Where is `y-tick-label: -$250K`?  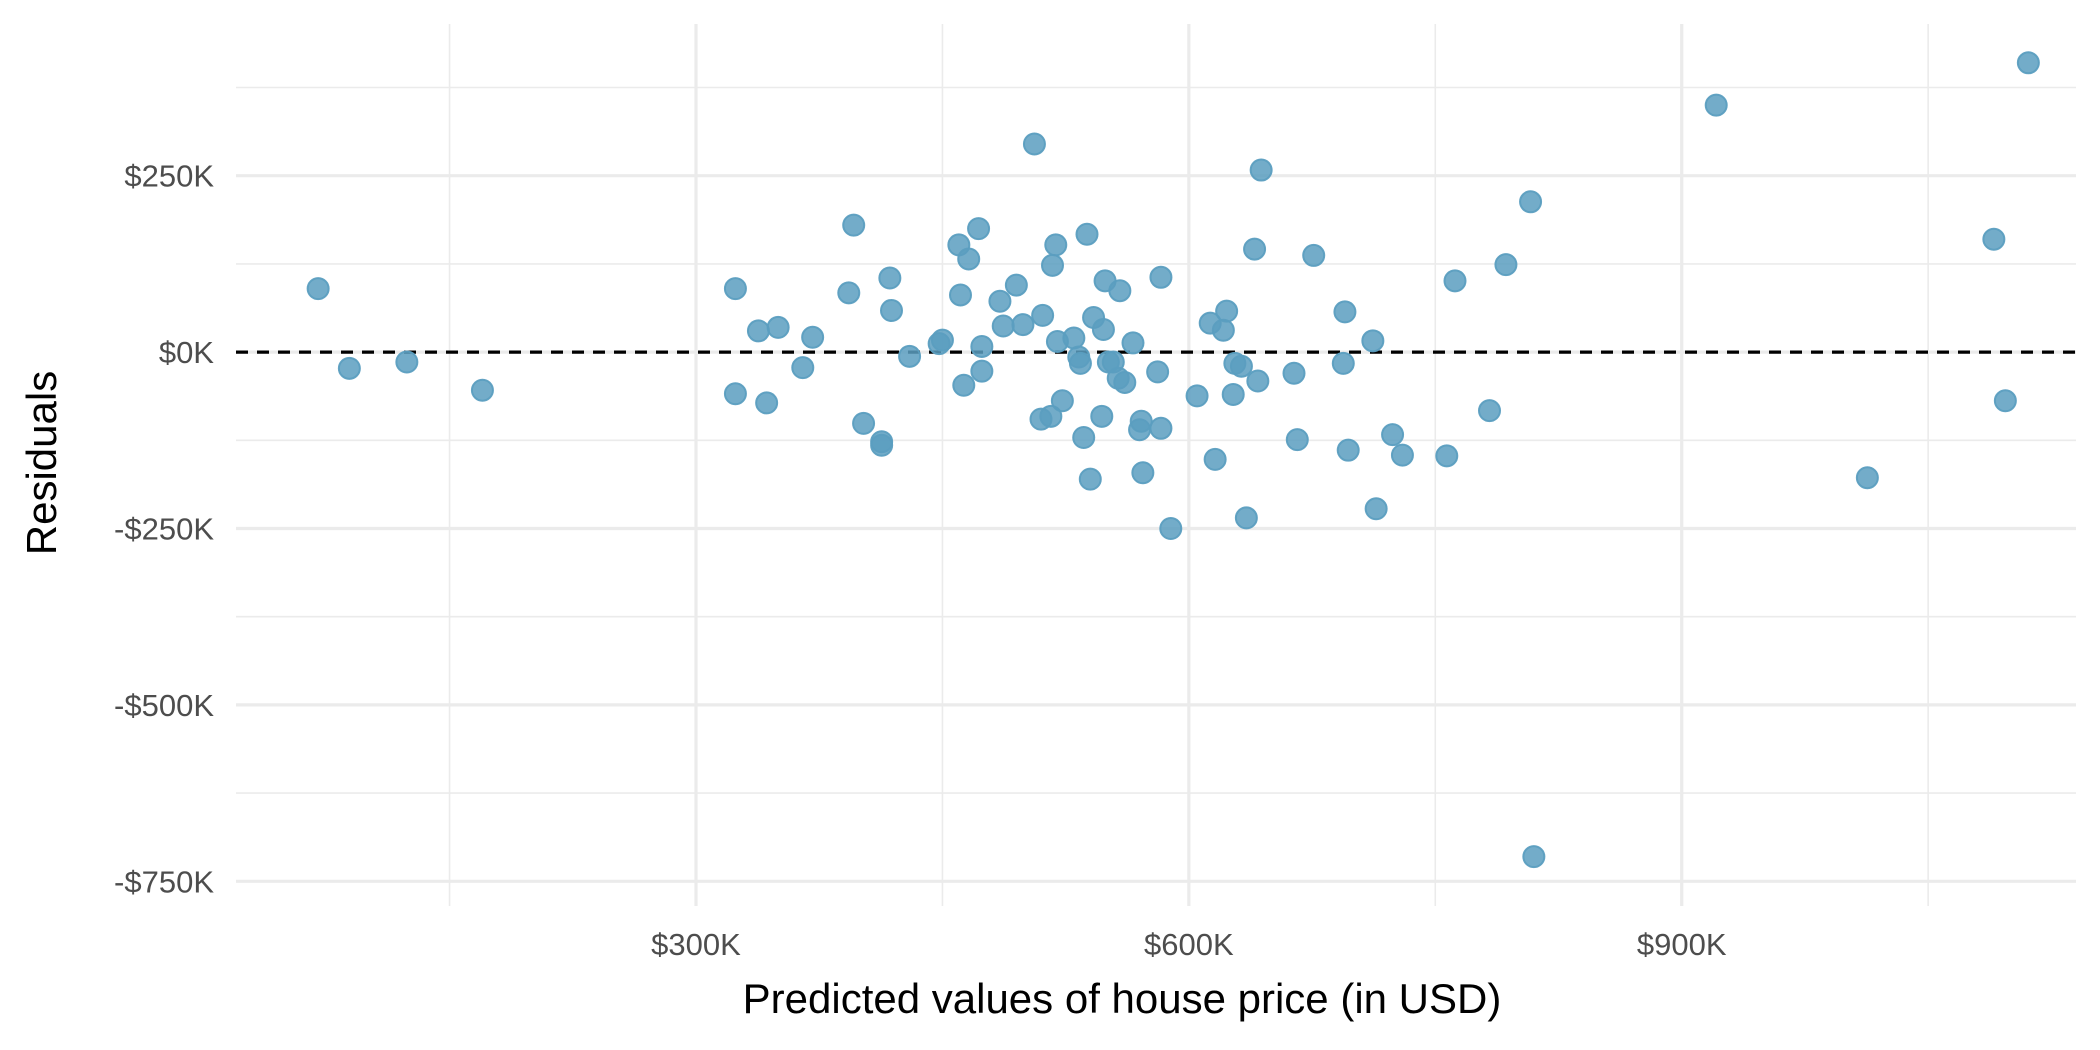 y-tick-label: -$250K is located at coordinates (164, 529).